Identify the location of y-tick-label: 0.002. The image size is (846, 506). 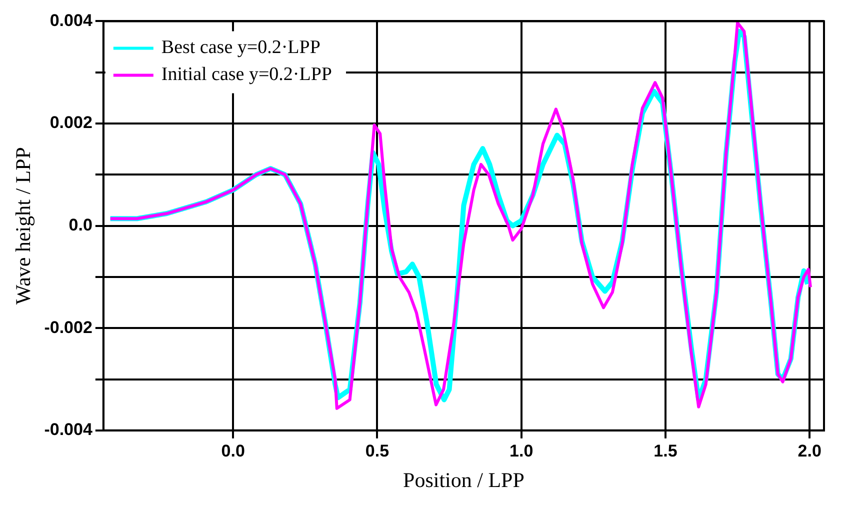
(71, 122).